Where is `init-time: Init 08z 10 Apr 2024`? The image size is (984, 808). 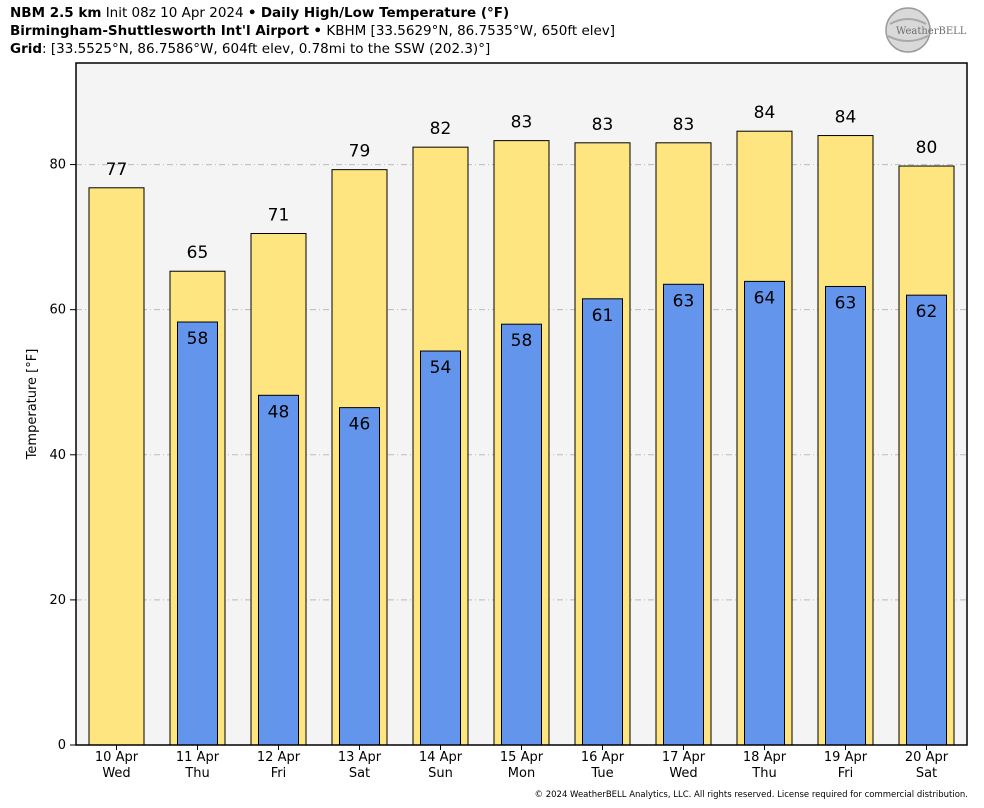
init-time: Init 08z 10 Apr 2024 is located at coordinates (174, 13).